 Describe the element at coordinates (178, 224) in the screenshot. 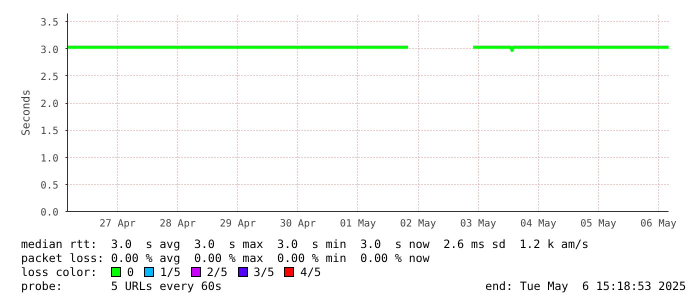

I see `x-tick-label: 28 Apr` at that location.